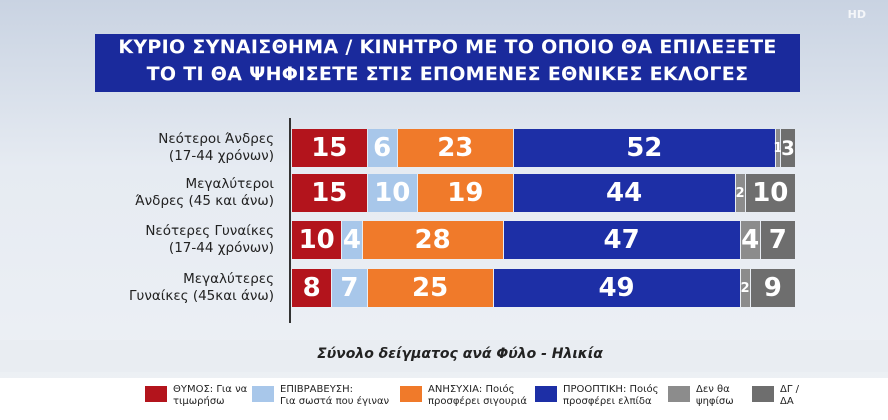 Image resolution: width=888 pixels, height=420 pixels. I want to click on value-label: 9, so click(772, 288).